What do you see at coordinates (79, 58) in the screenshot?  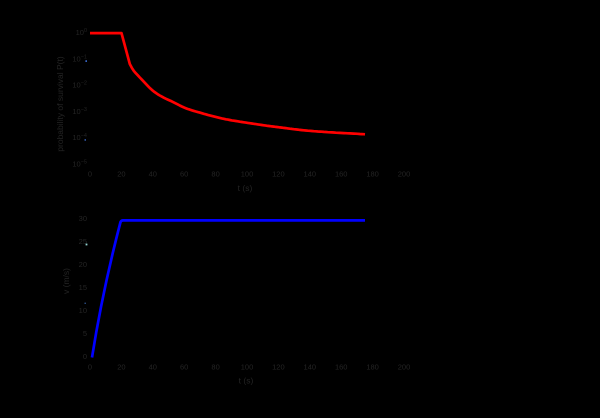 I see `svg-text: 10−1` at bounding box center [79, 58].